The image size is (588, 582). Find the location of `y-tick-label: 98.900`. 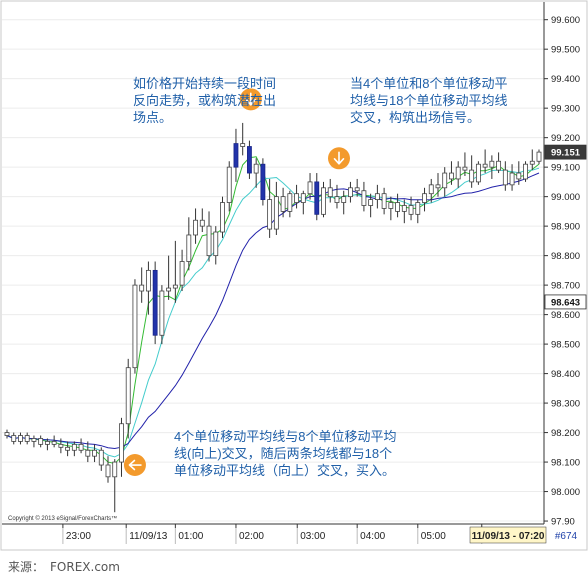

y-tick-label: 98.900 is located at coordinates (565, 227).